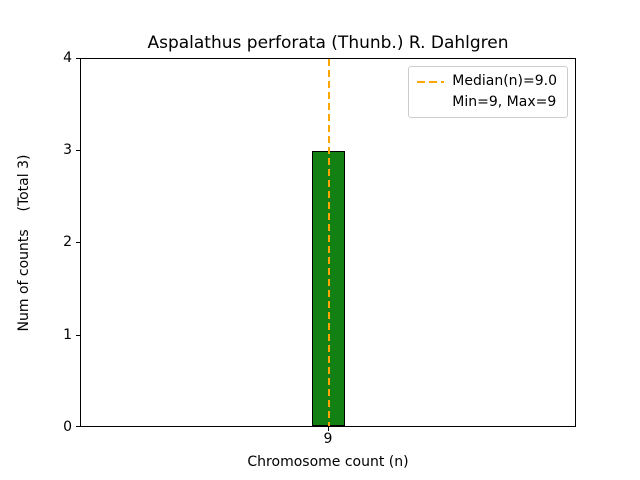 This screenshot has height=480, width=640. I want to click on legend-empty-sample, so click(430, 103).